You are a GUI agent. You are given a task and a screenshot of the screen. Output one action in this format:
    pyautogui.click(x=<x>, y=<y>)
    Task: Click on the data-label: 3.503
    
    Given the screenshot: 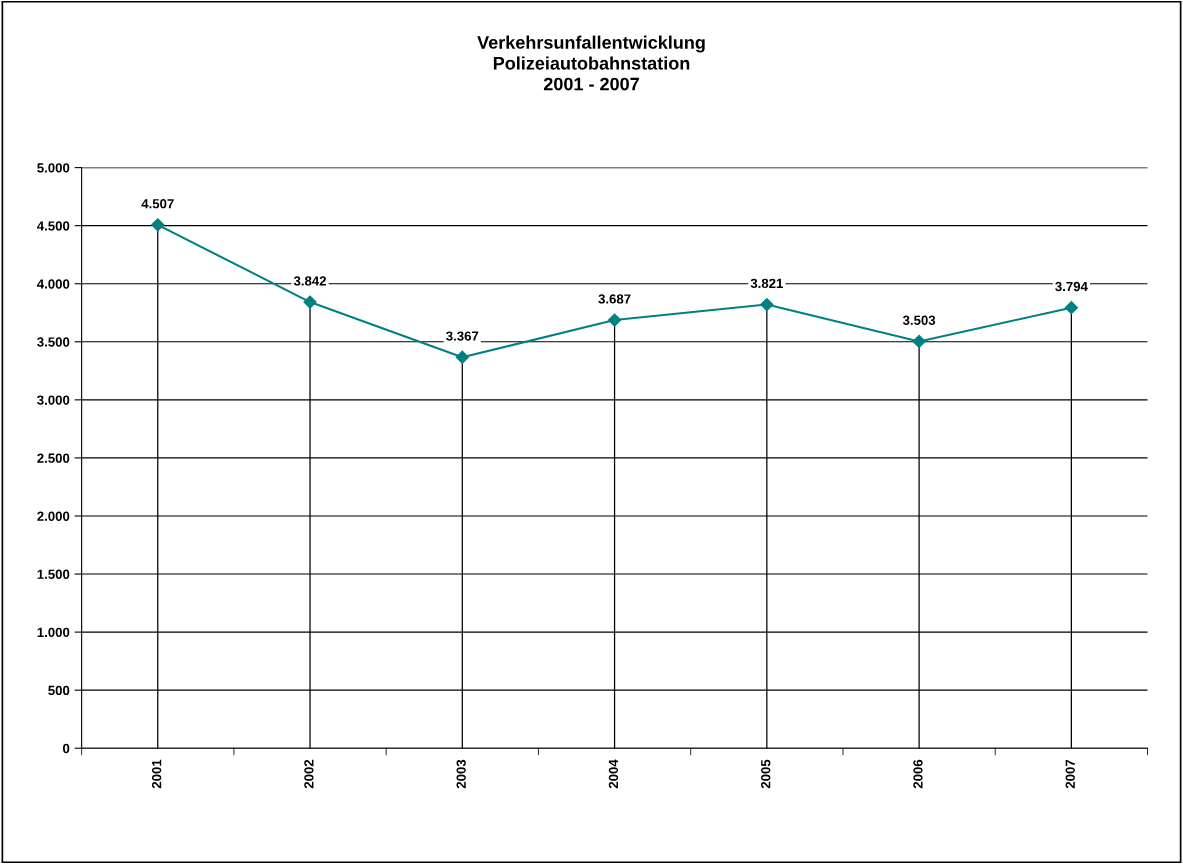 What is the action you would take?
    pyautogui.click(x=919, y=320)
    